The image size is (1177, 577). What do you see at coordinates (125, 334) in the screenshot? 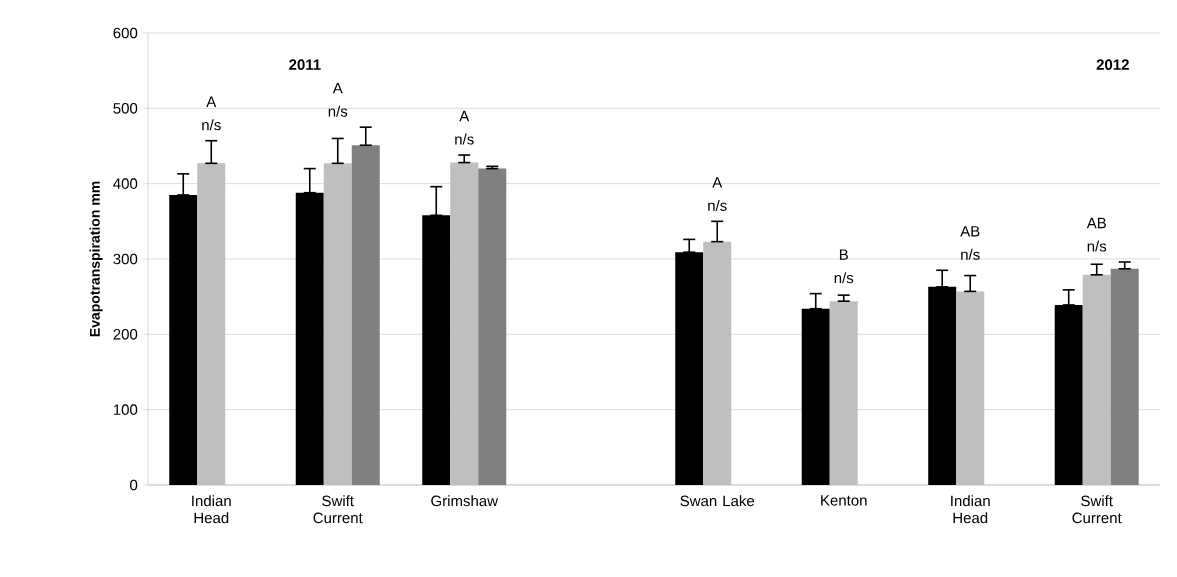
I see `y-tick-label: 200` at bounding box center [125, 334].